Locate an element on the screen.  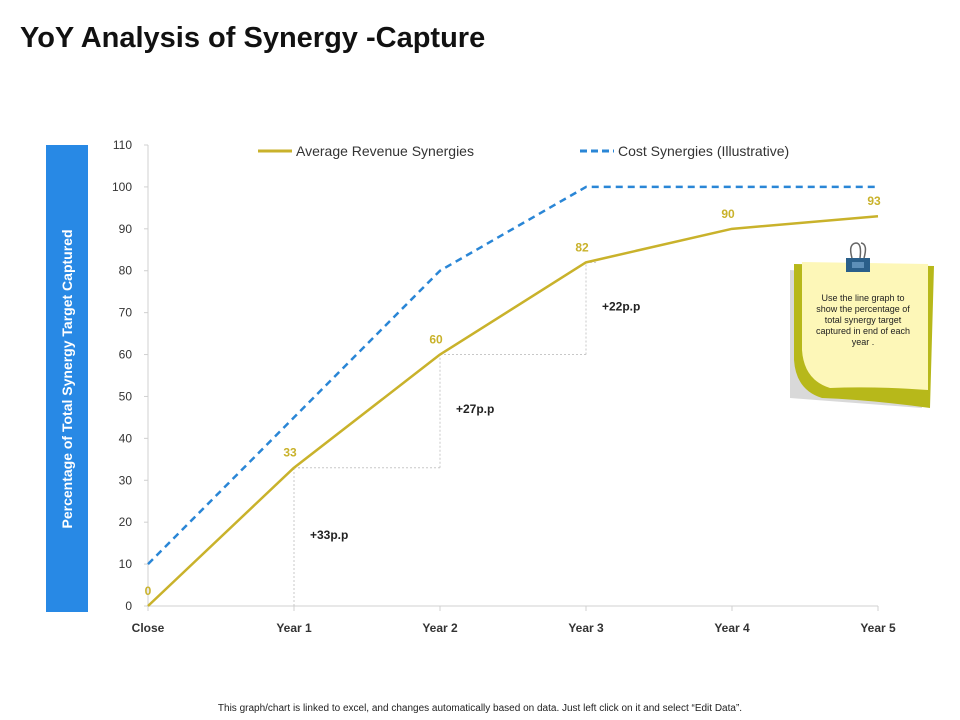
sticky-note is located at coordinates (862, 325).